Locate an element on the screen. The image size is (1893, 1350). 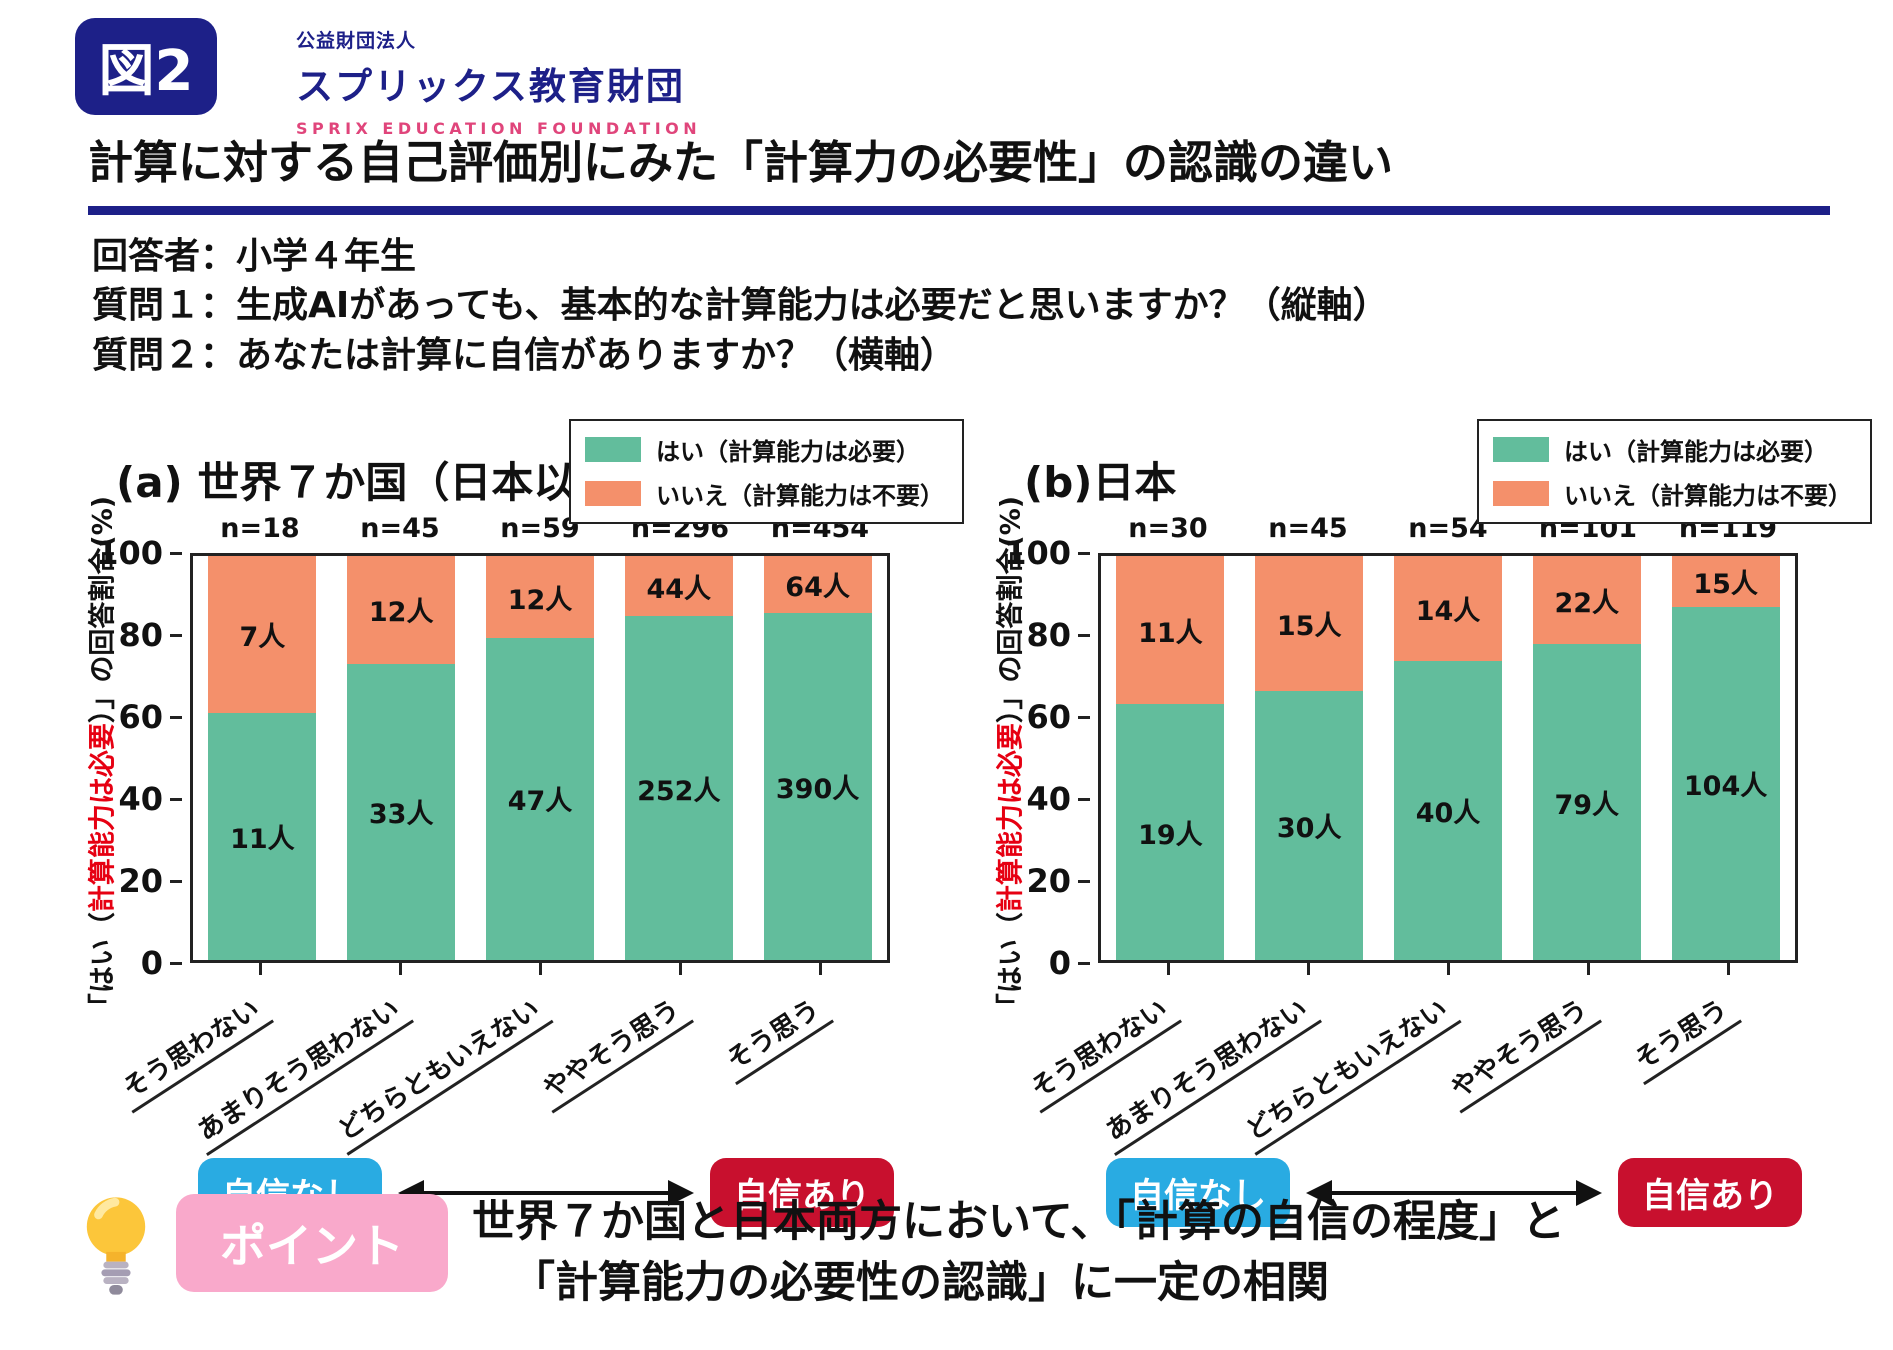
segment-yes: 252人 is located at coordinates (678, 788).